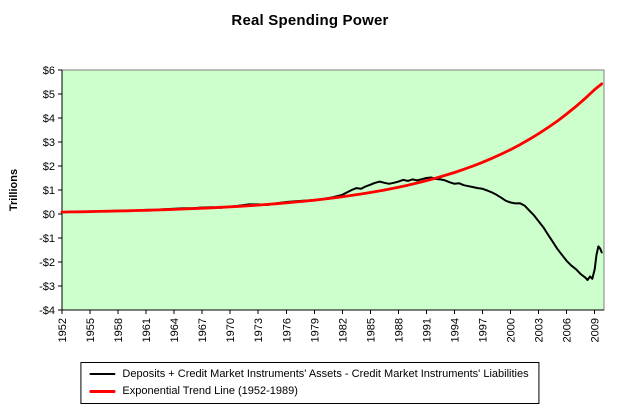 The width and height of the screenshot is (620, 416). What do you see at coordinates (399, 330) in the screenshot?
I see `x-tick-label: 1988` at bounding box center [399, 330].